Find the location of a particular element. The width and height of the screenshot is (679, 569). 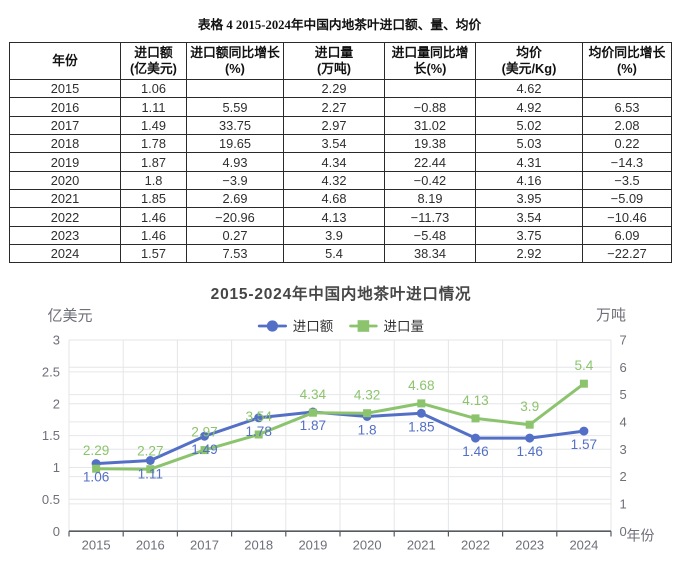

svg-text: 1.87 is located at coordinates (313, 425).